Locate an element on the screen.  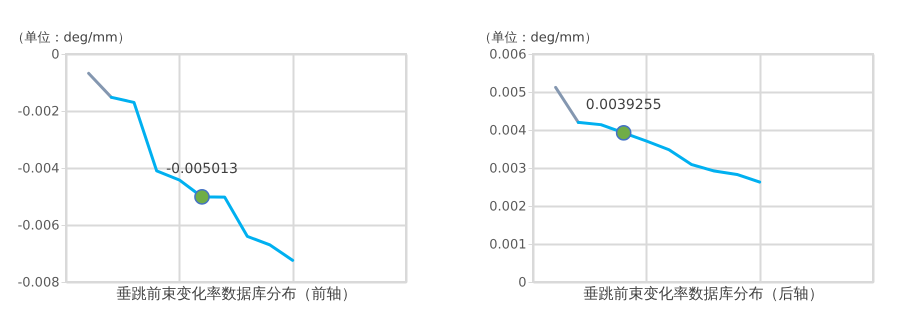
y-tick-label: 0.001 is located at coordinates (507, 245).